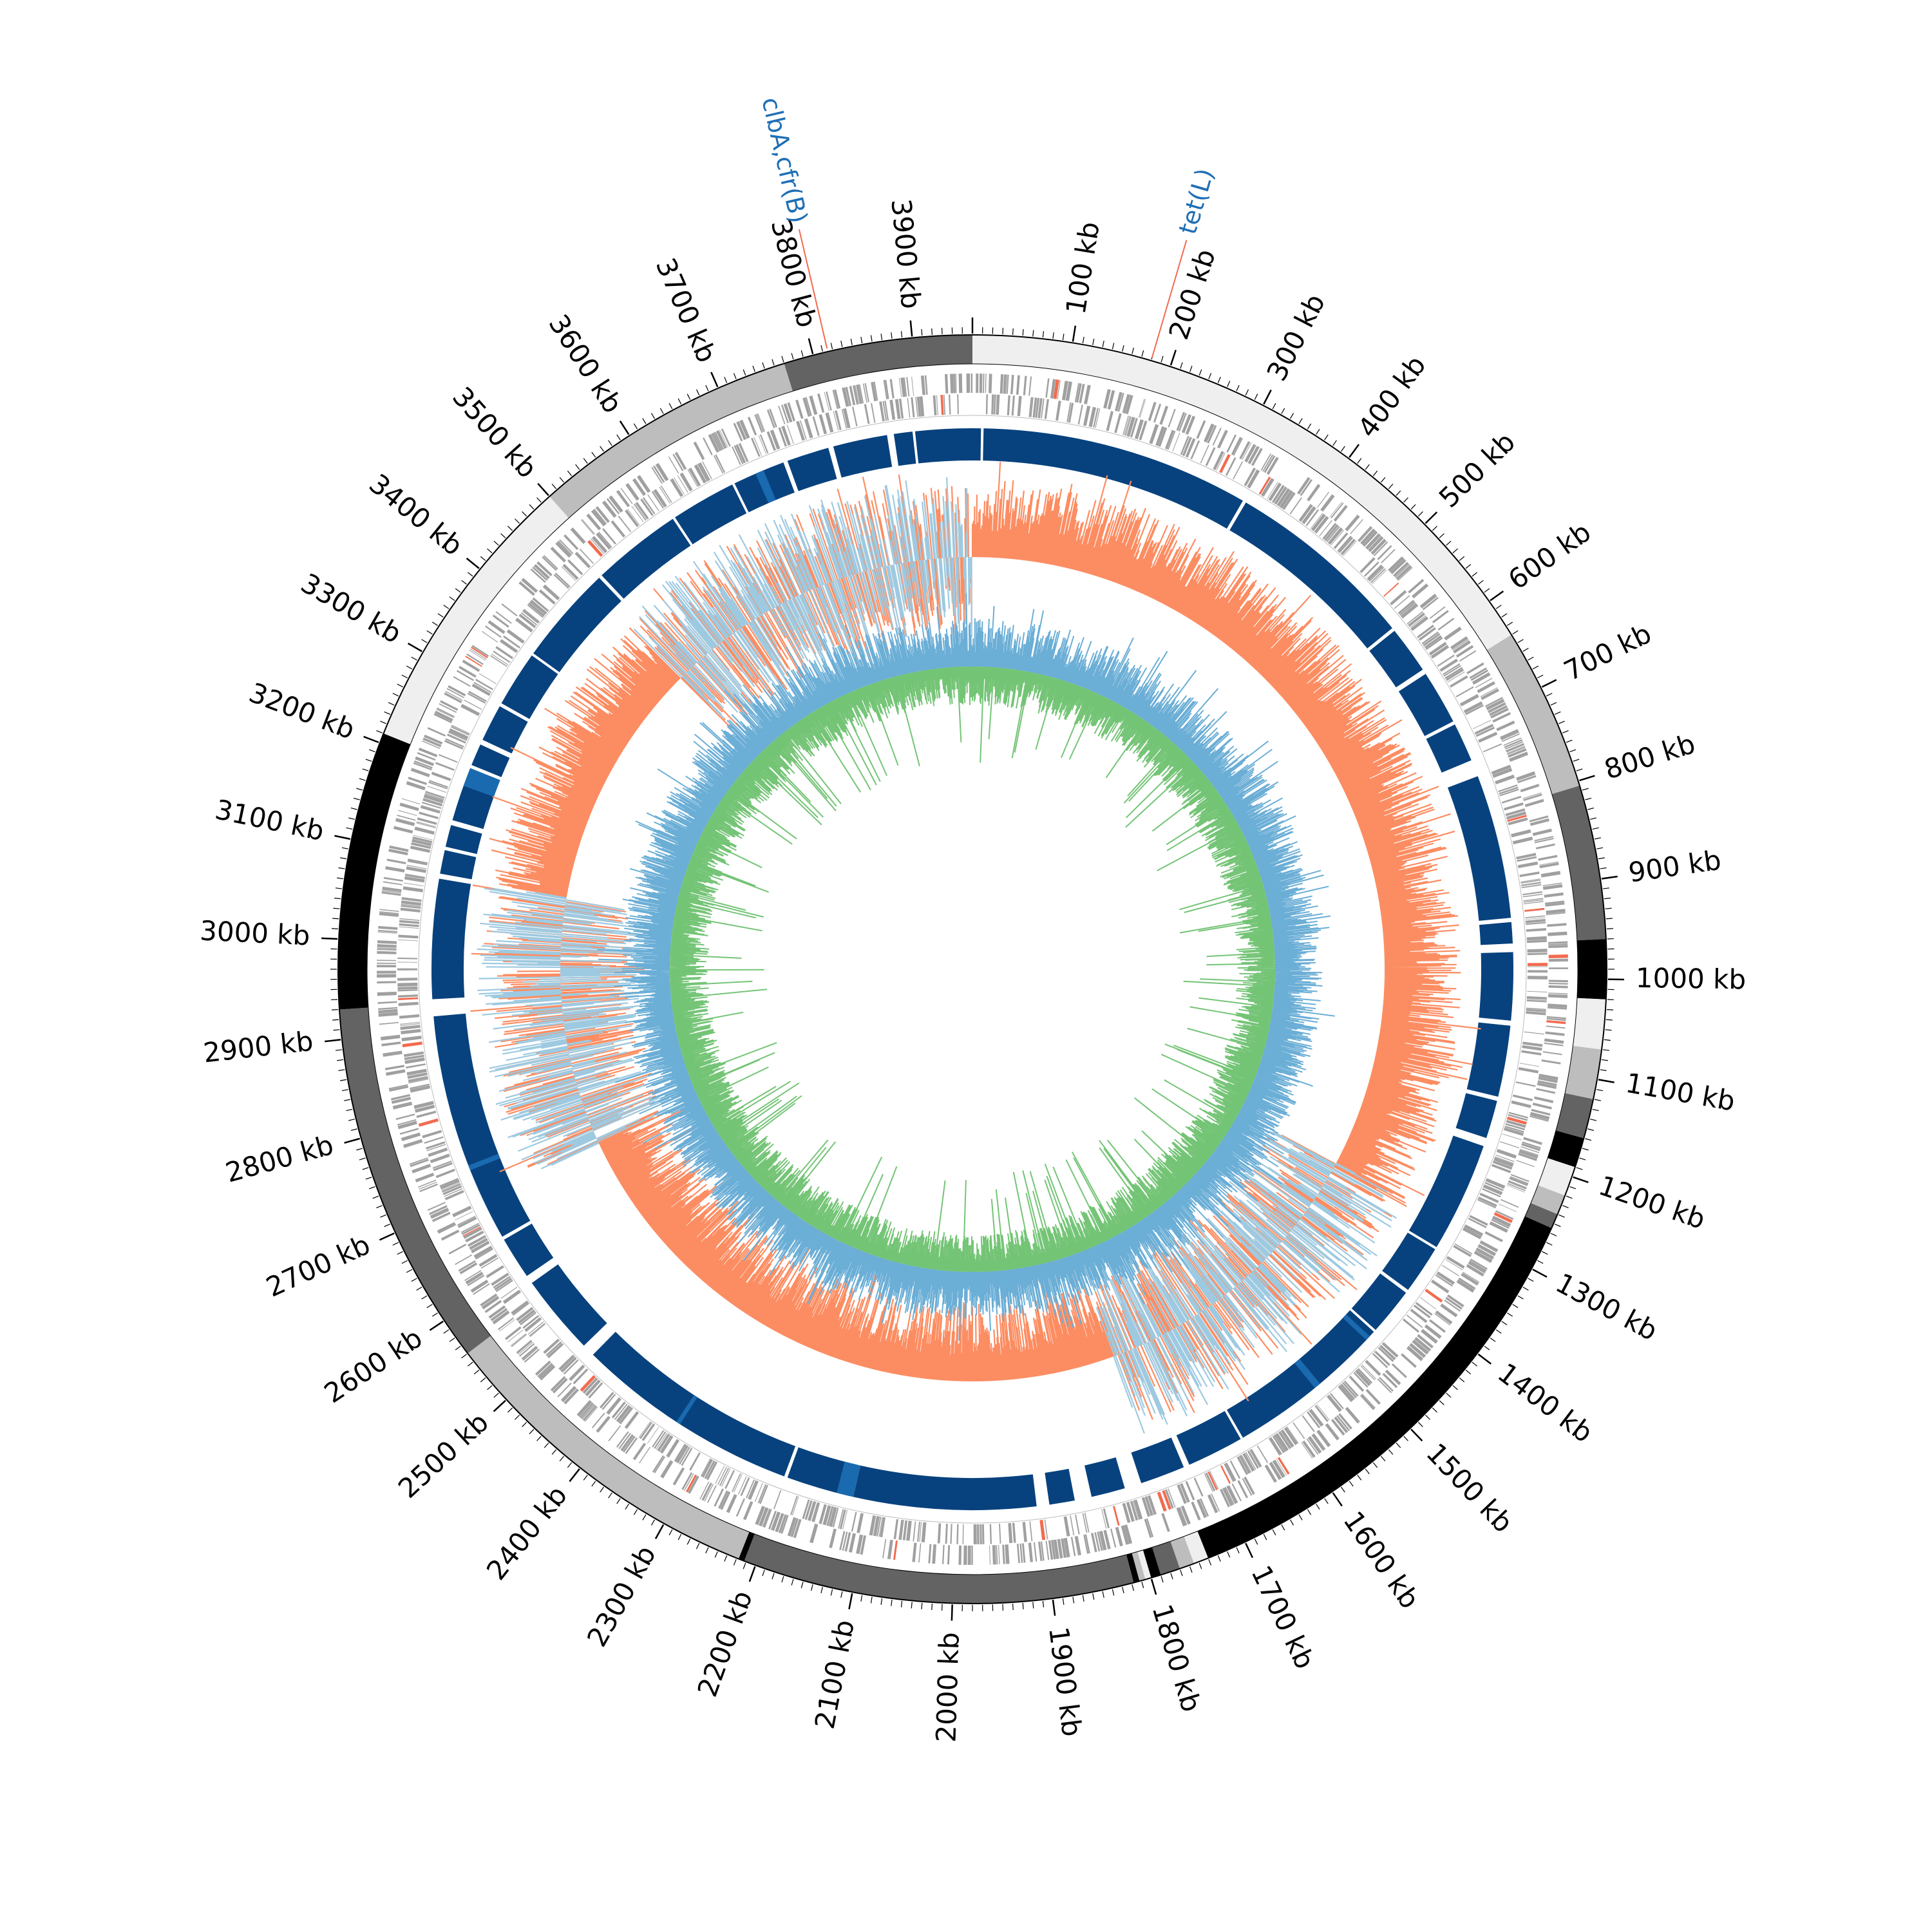  What do you see at coordinates (481, 784) in the screenshot?
I see `blast-hit-variant` at bounding box center [481, 784].